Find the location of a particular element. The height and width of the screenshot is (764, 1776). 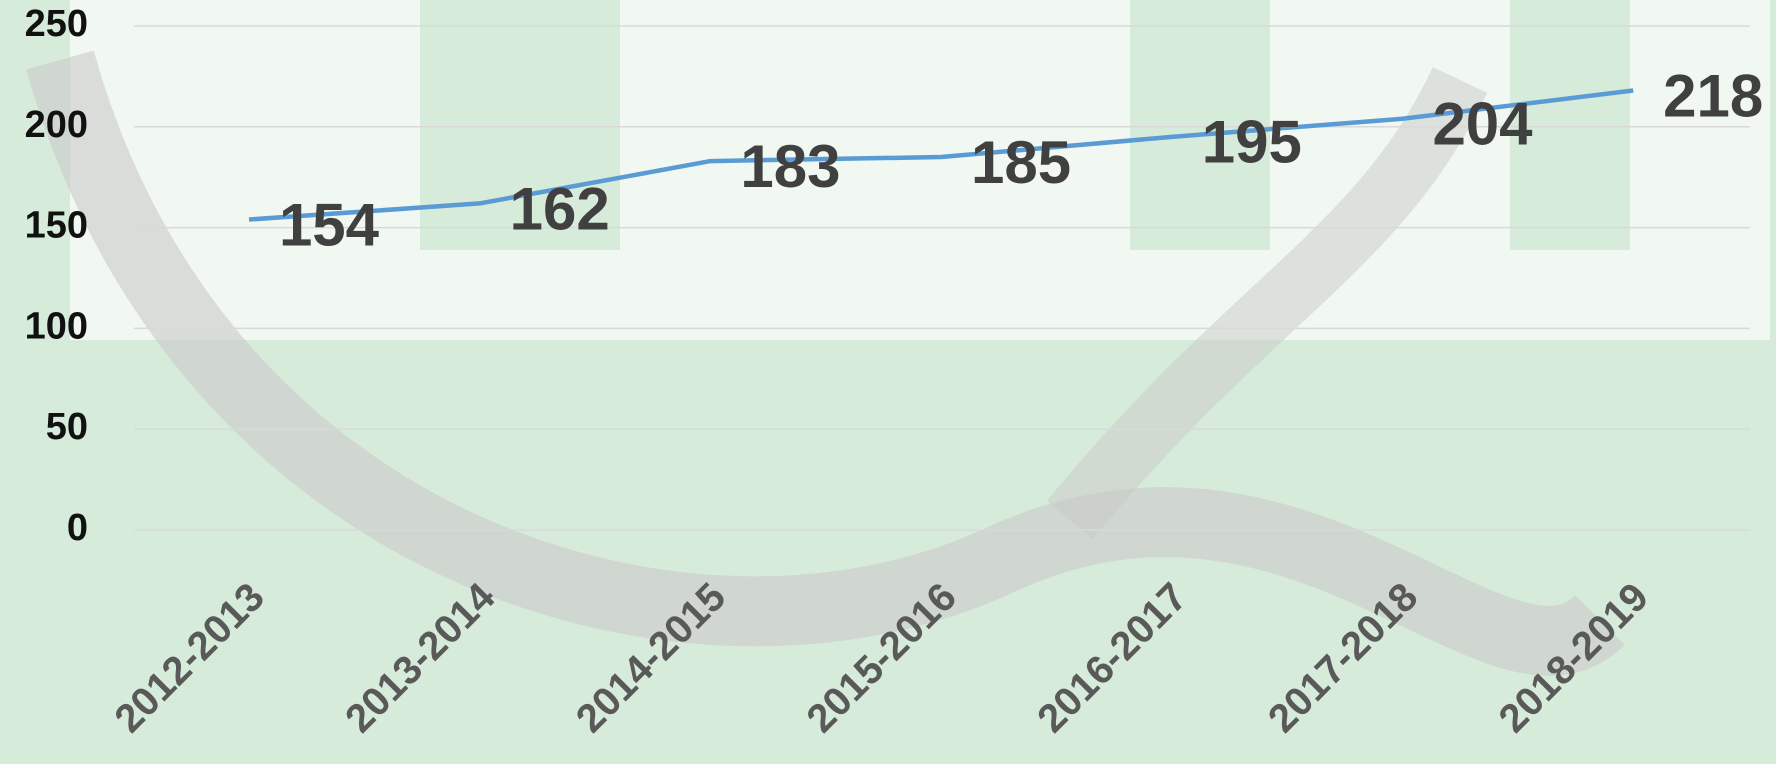

data-label: 154 is located at coordinates (329, 224).